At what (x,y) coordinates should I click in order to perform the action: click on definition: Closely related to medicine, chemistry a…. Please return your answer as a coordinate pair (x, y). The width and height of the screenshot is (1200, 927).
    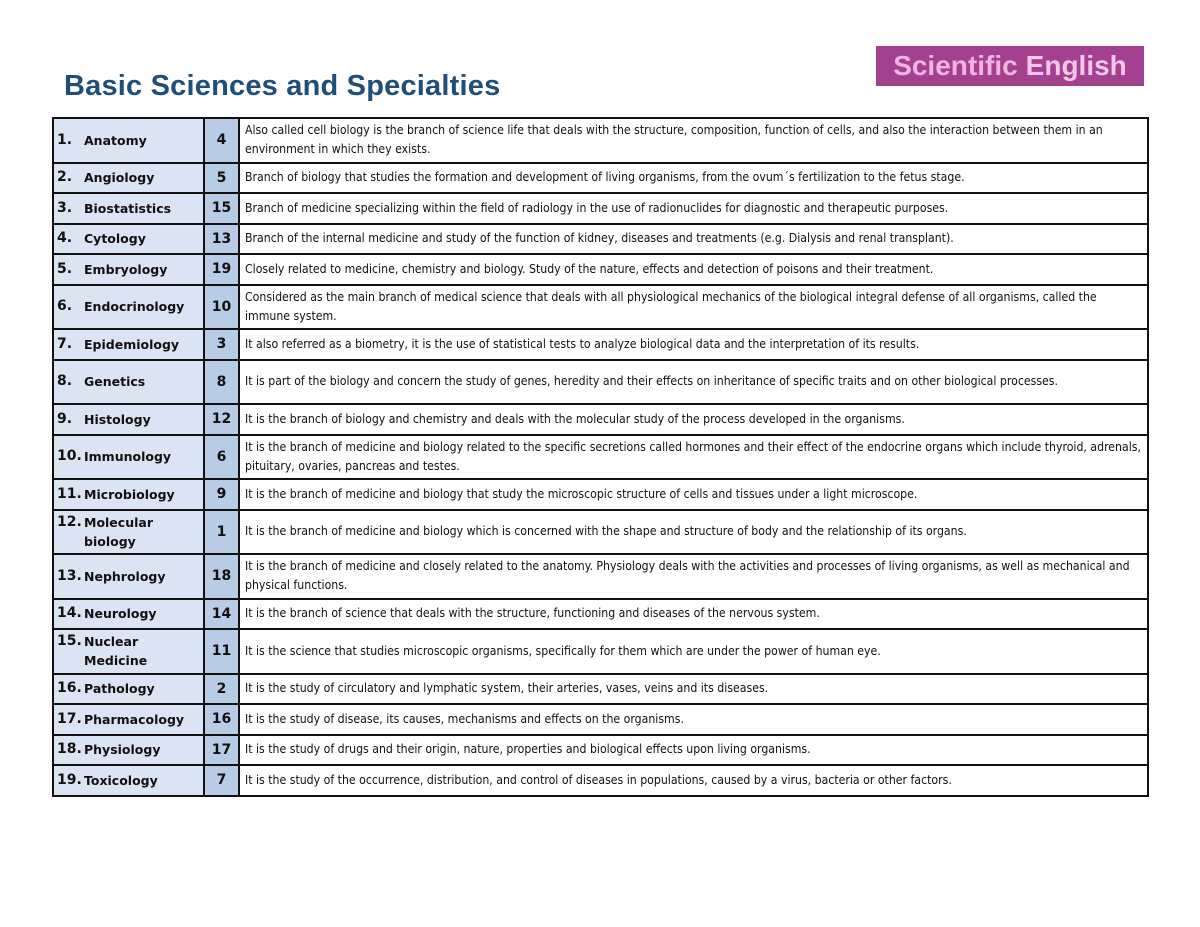
    Looking at the image, I should click on (693, 269).